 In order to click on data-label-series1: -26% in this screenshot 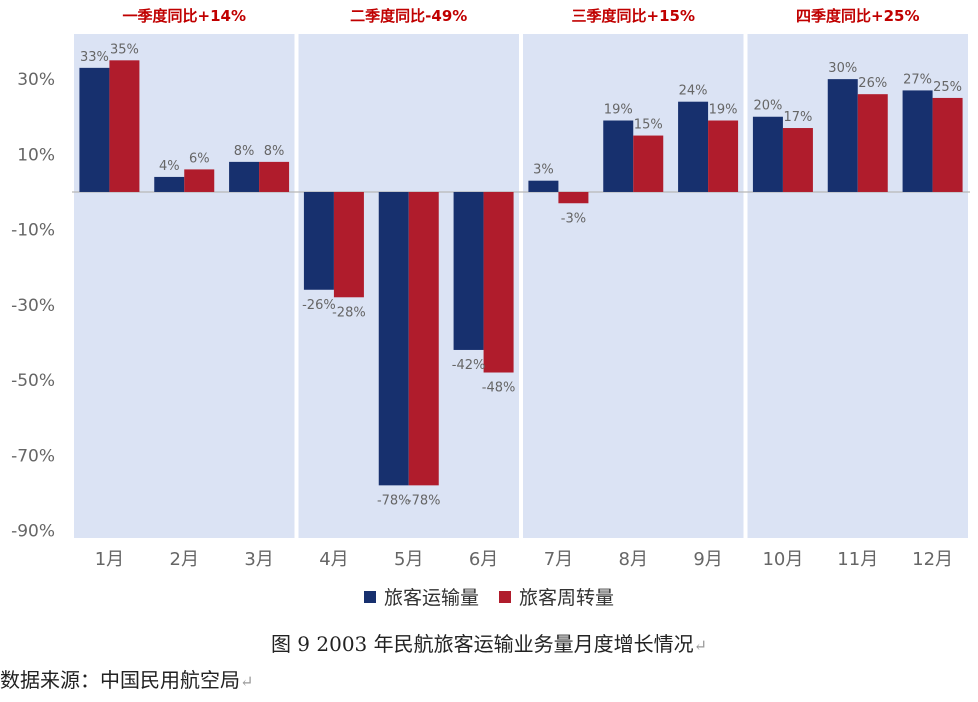, I will do `click(319, 305)`.